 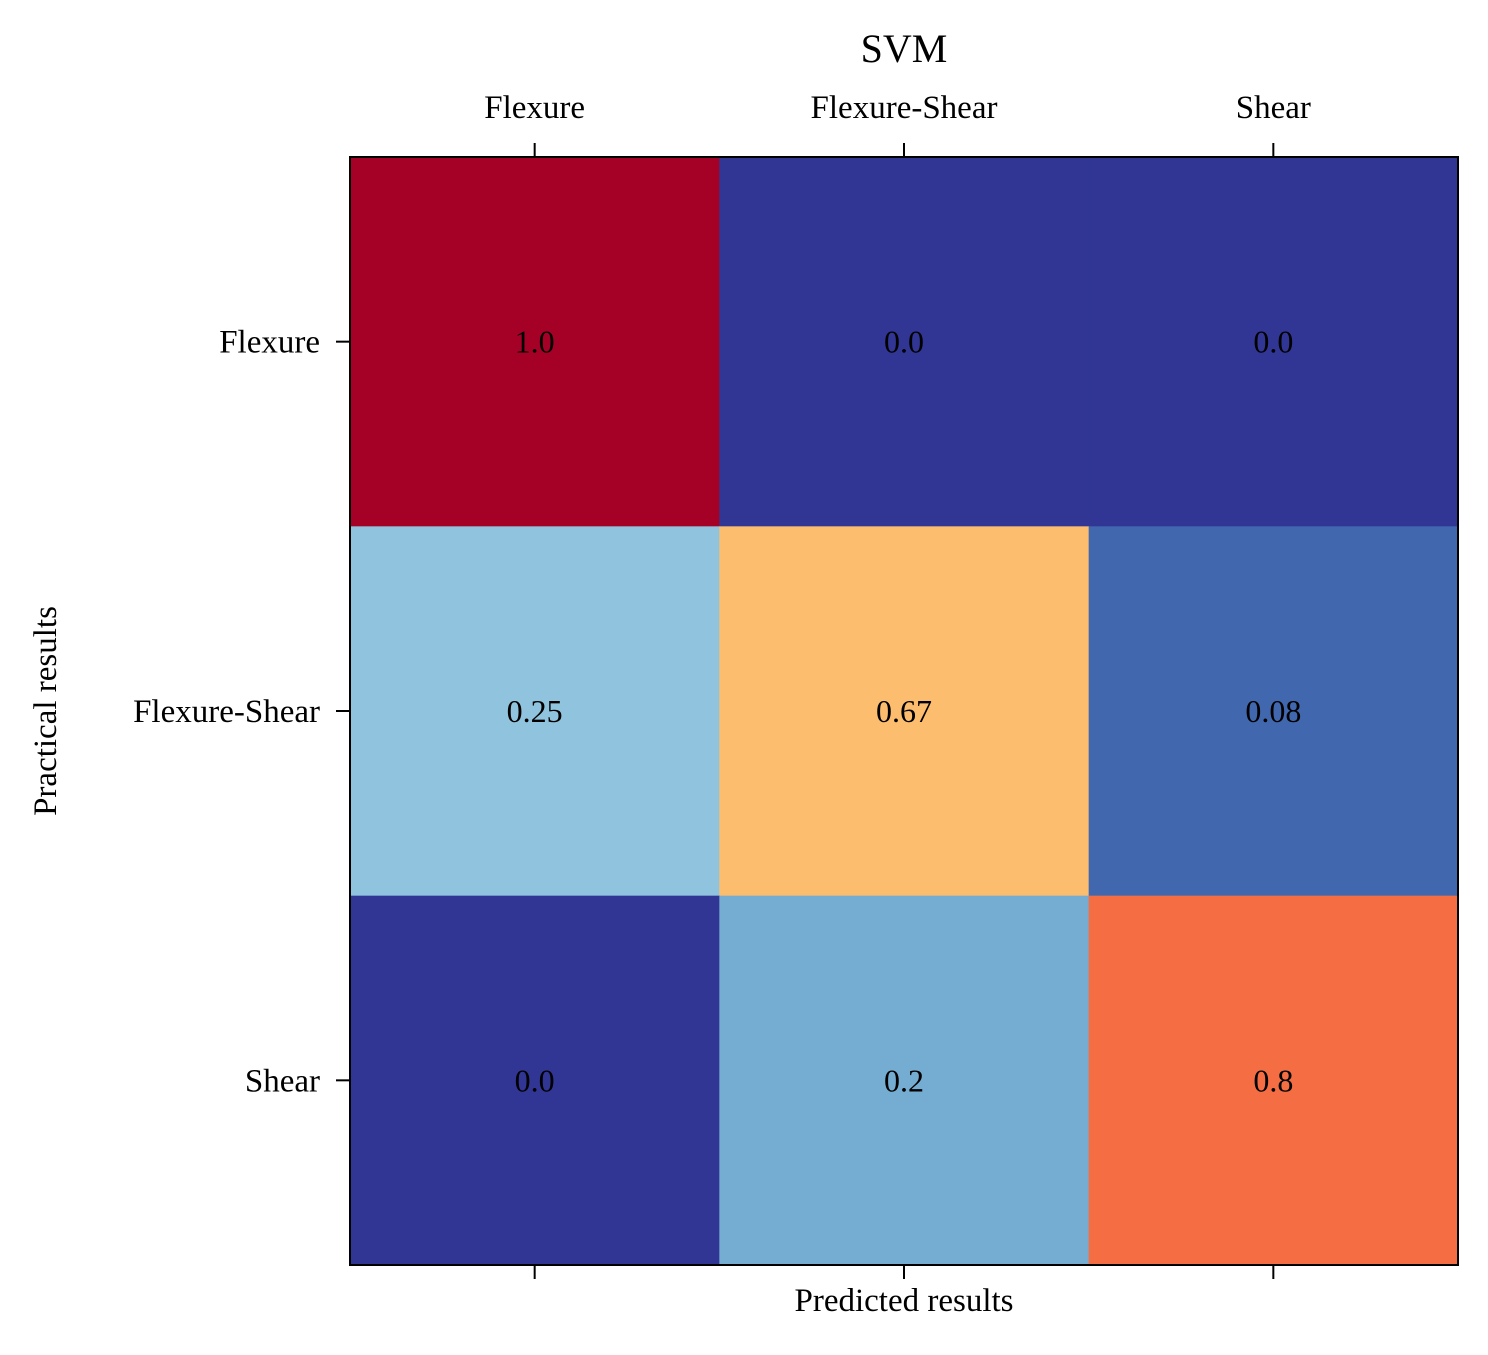 What do you see at coordinates (1273, 108) in the screenshot?
I see `x-tick-label-2: Shear` at bounding box center [1273, 108].